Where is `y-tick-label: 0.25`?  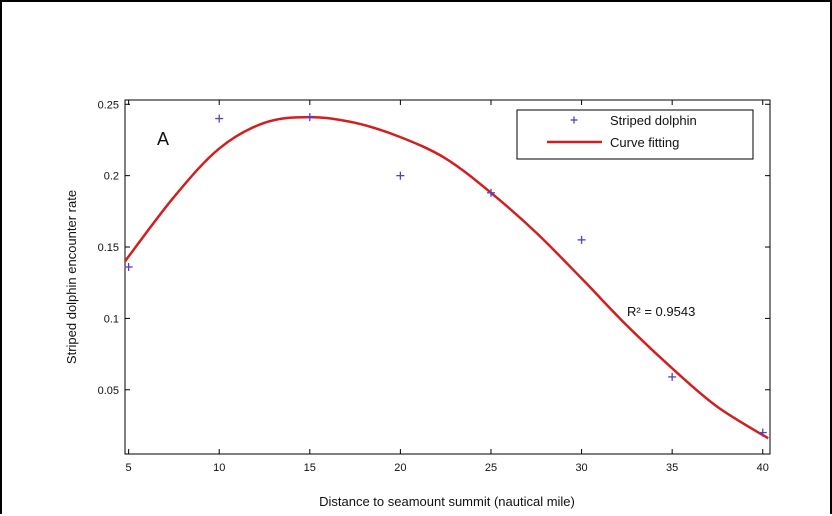 y-tick-label: 0.25 is located at coordinates (108, 105).